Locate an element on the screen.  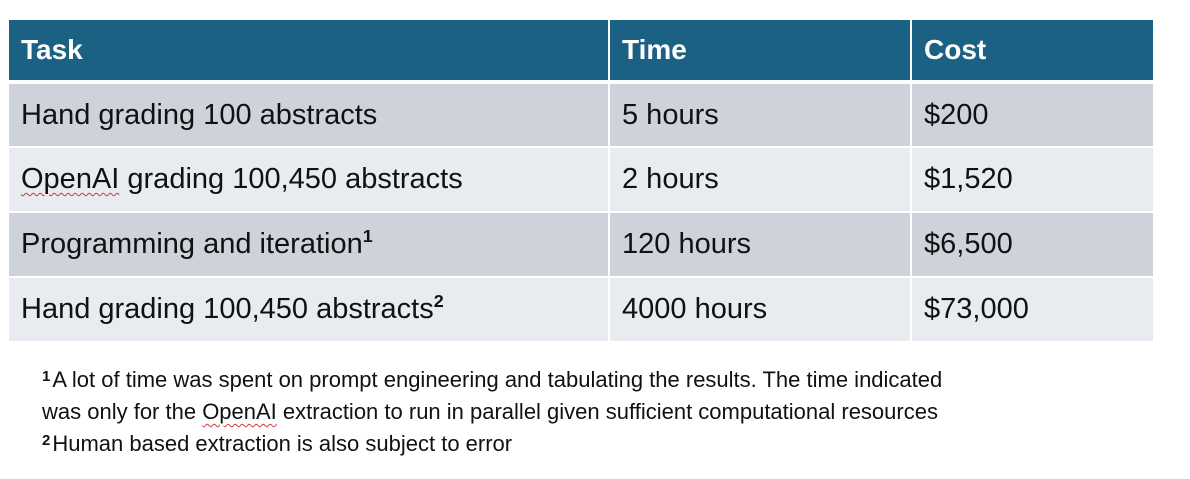
time-cell: 120 hours is located at coordinates (760, 245).